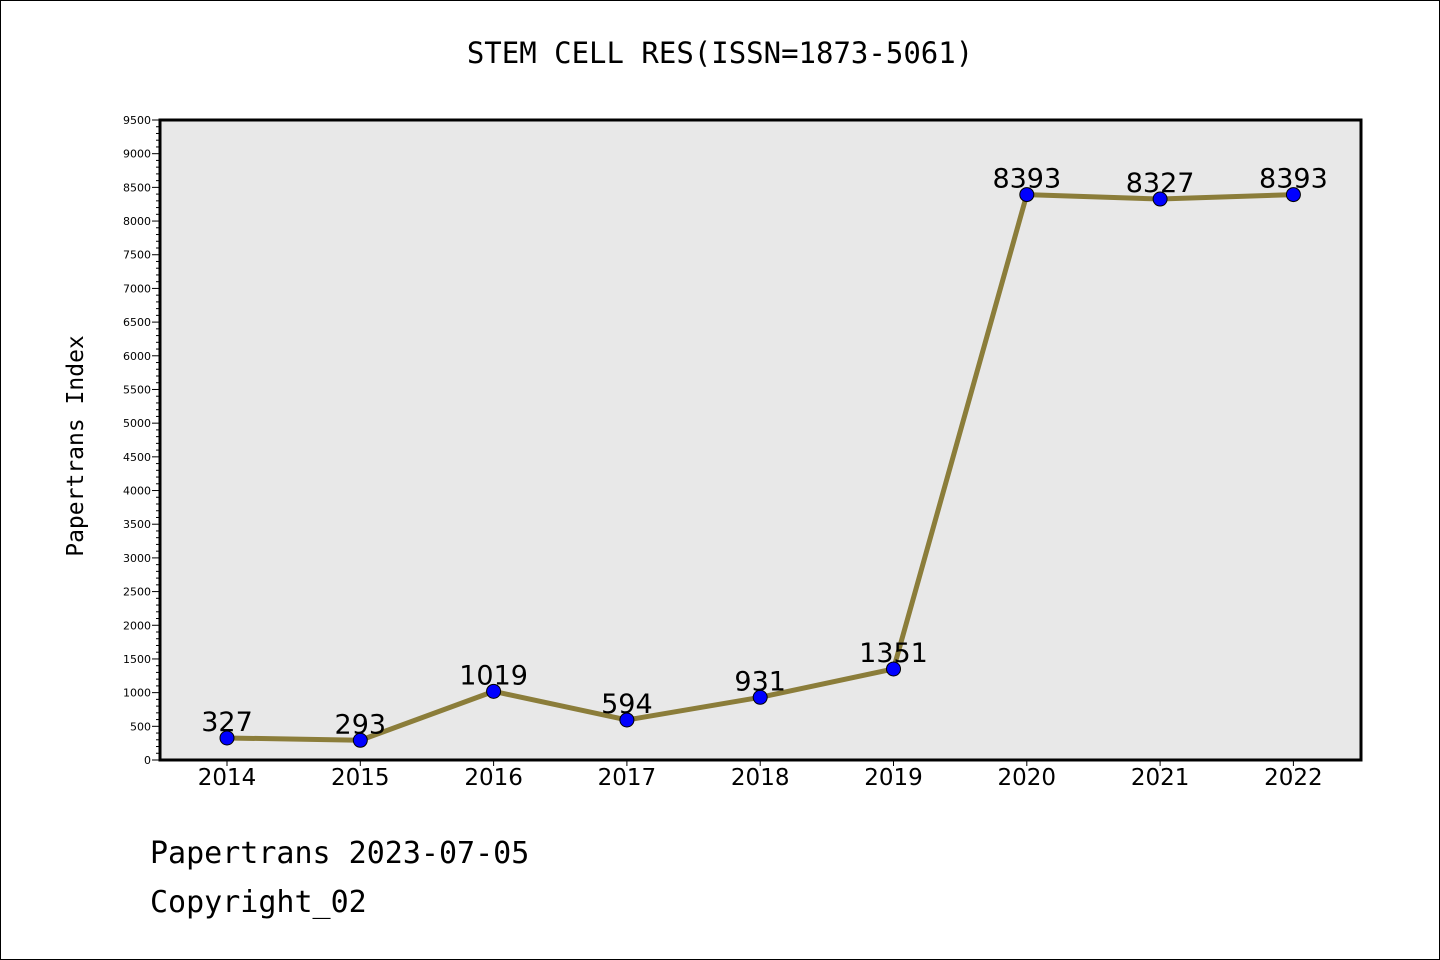  I want to click on y-tick-label: 7500, so click(137, 255).